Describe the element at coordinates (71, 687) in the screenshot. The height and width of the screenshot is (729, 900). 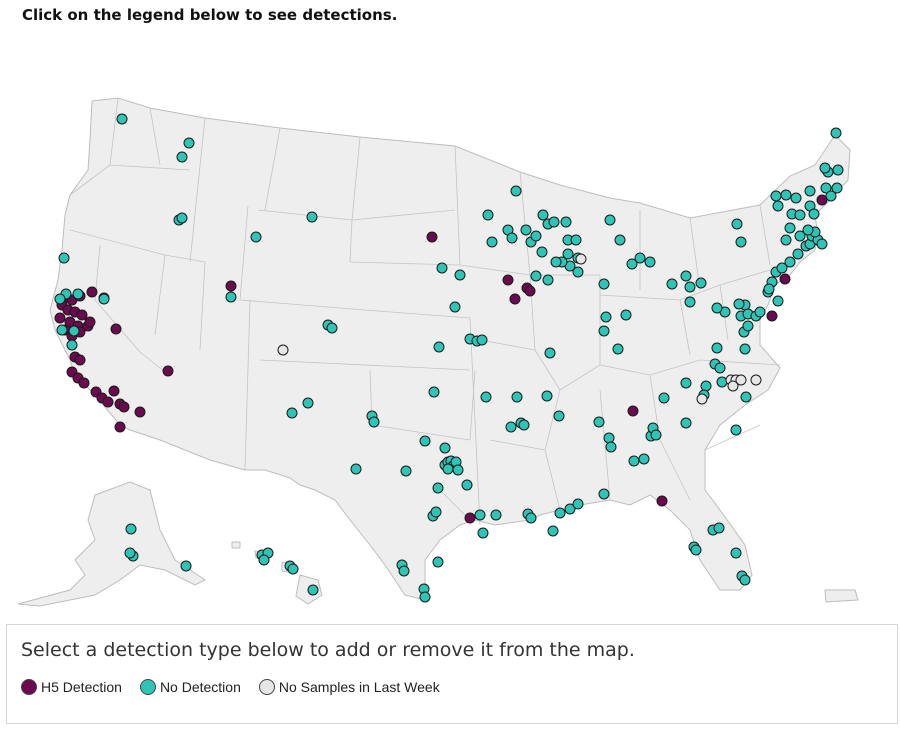
I see `legend-item-h5-detection: H5 Detection` at that location.